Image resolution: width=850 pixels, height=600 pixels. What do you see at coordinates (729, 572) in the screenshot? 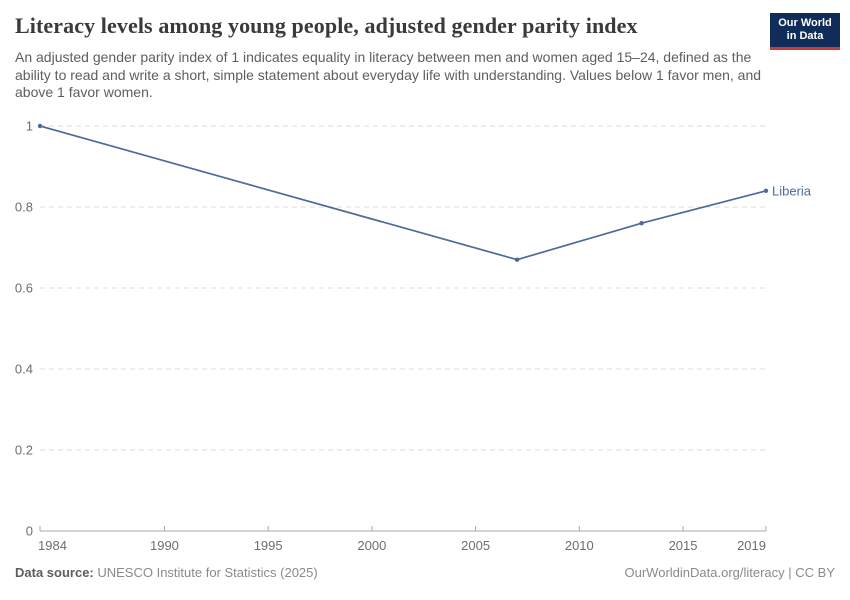
I see `footer-credit-link: OurWorldinData.org/literacy | CC BY` at bounding box center [729, 572].